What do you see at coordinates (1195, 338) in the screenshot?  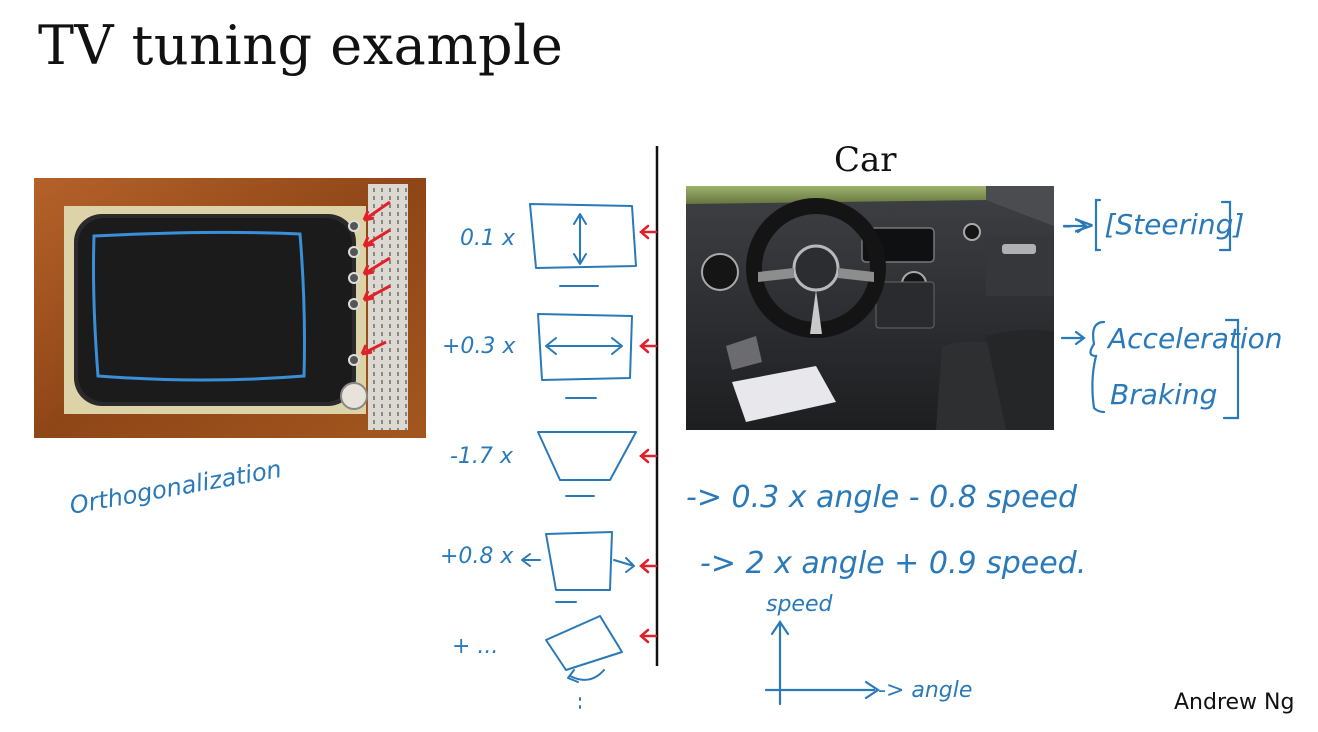 I see `control-acceleration: Acceleration` at bounding box center [1195, 338].